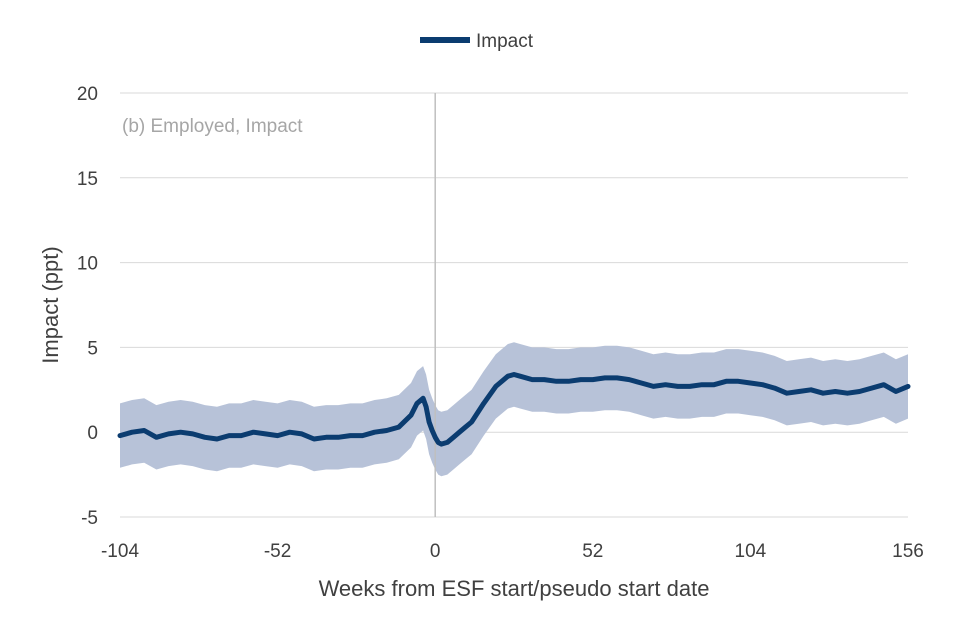 Image resolution: width=960 pixels, height=640 pixels. Describe the element at coordinates (592, 551) in the screenshot. I see `x-tick-label: 52` at that location.